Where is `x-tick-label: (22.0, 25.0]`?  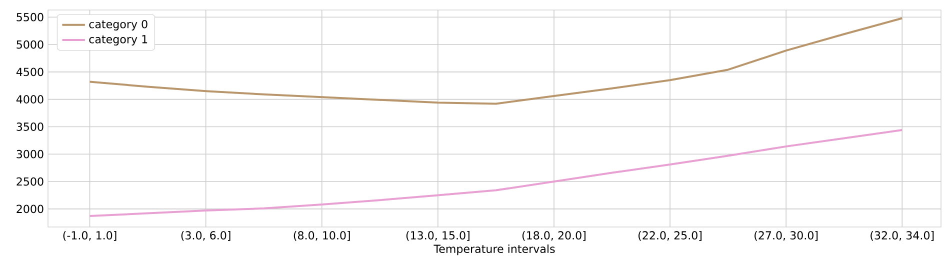 x-tick-label: (22.0, 25.0] is located at coordinates (670, 235).